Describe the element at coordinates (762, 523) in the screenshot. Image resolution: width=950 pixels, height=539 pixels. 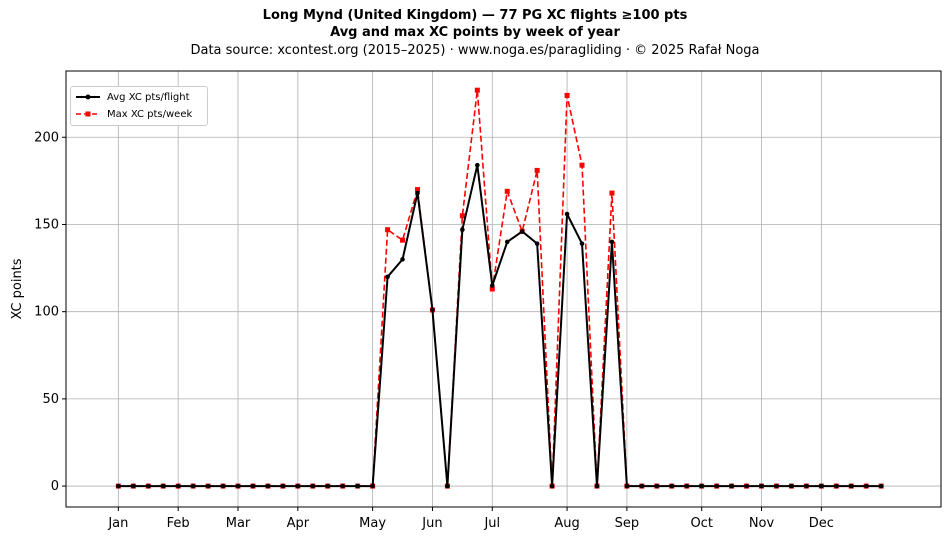
I see `x-tick-label: Nov` at that location.